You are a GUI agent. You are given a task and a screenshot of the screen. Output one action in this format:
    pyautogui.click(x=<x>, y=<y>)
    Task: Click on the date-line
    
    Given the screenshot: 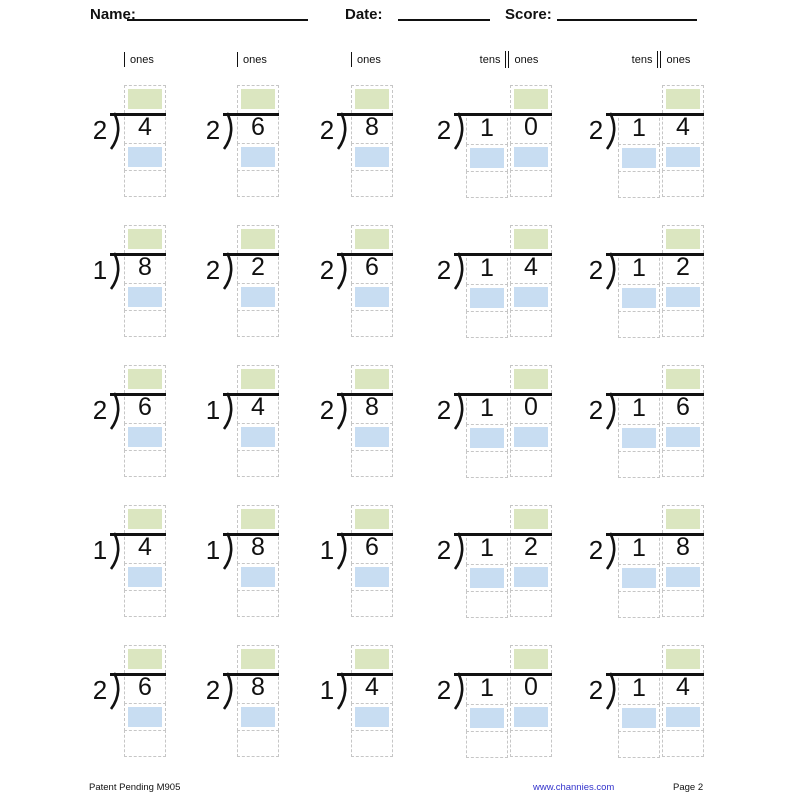 What is the action you would take?
    pyautogui.click(x=444, y=11)
    